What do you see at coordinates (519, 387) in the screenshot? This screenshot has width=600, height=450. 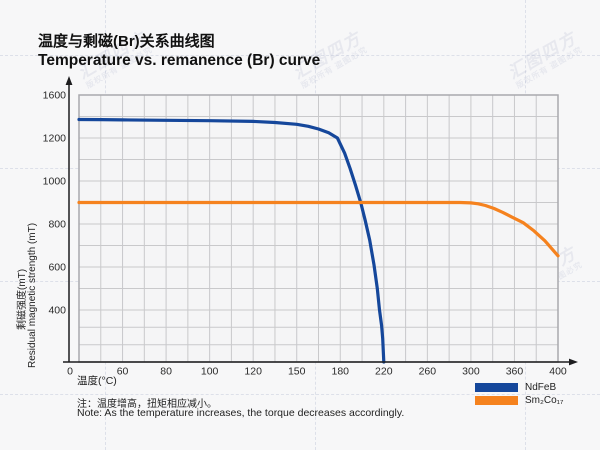 I see `legend-item-ndfeb: NdFeB` at bounding box center [519, 387].